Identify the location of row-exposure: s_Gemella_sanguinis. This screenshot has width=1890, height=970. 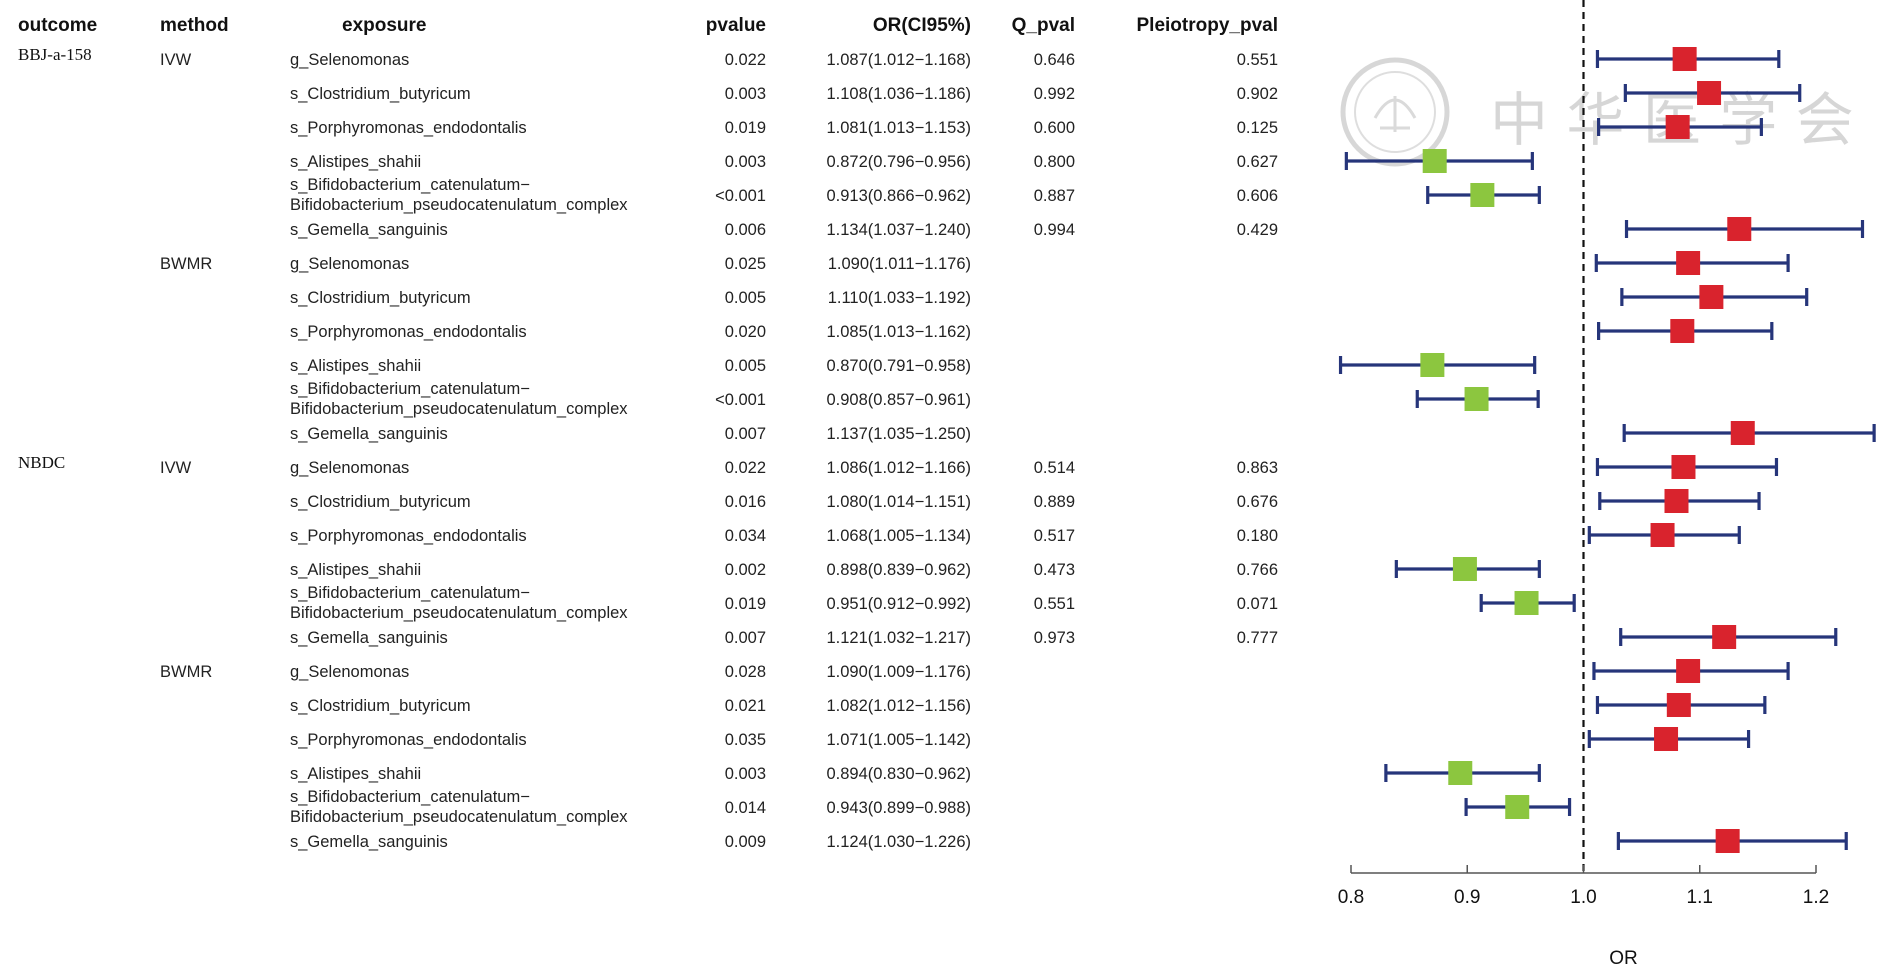
(369, 230).